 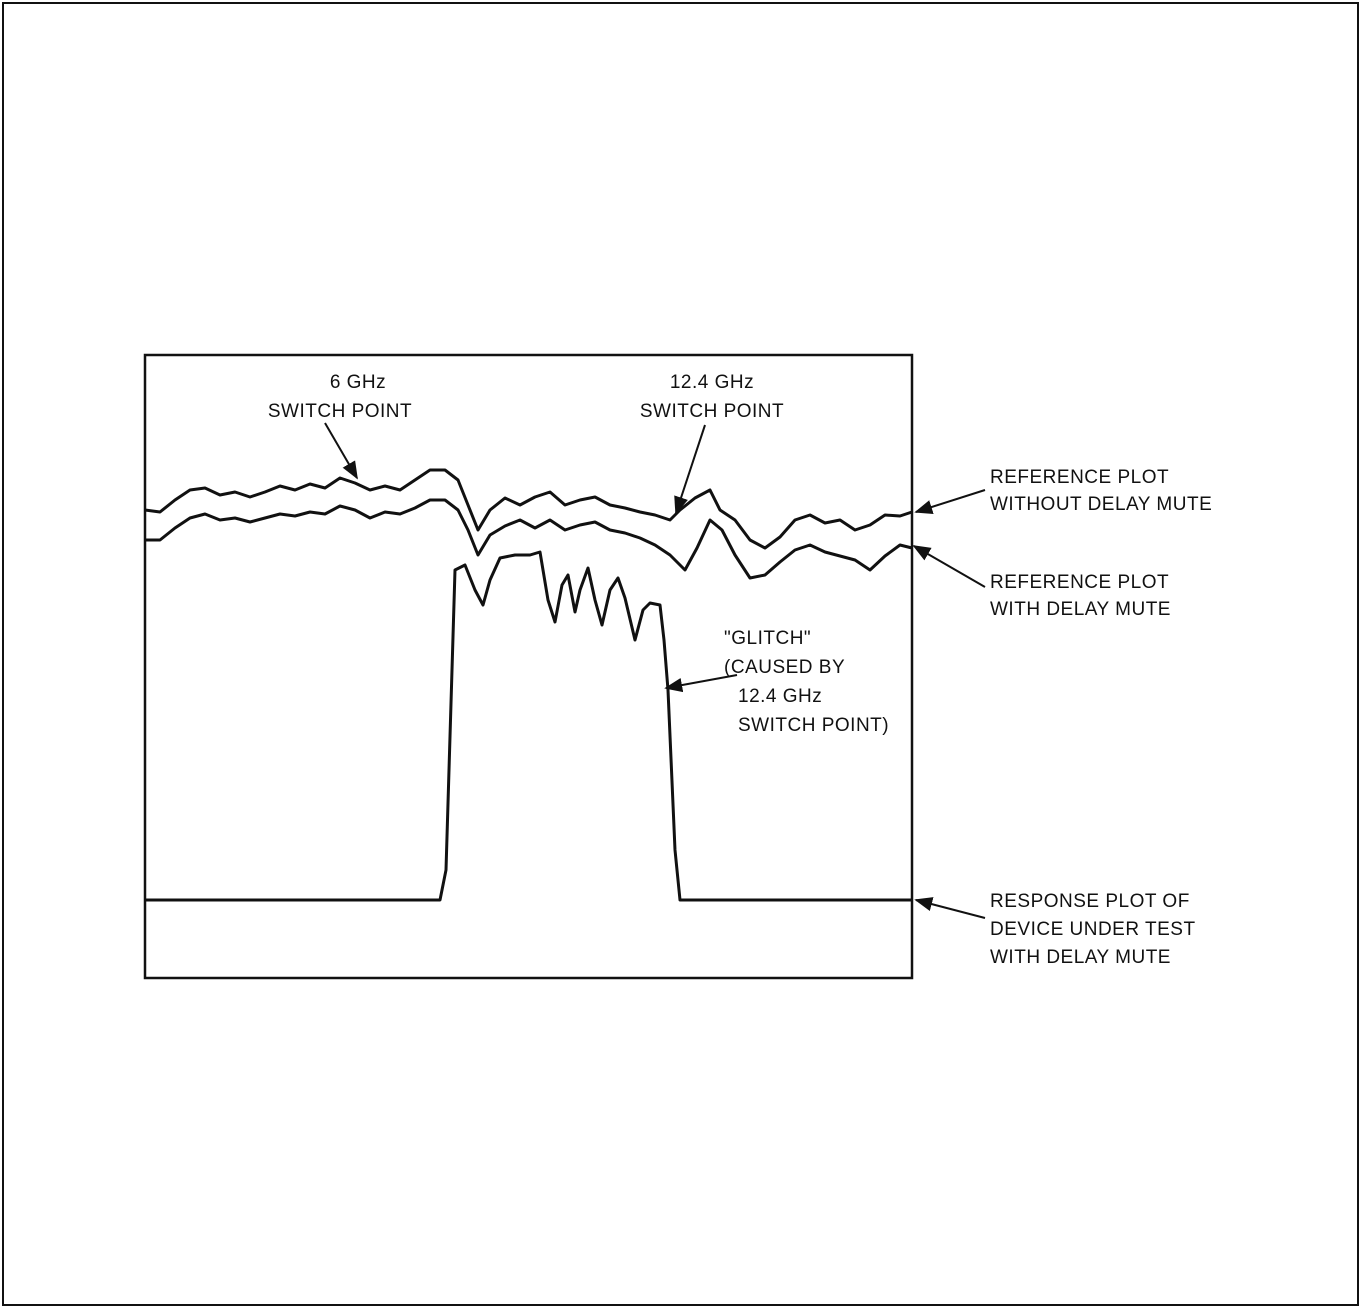 I want to click on annotation-text: 6 GHz, so click(x=358, y=382).